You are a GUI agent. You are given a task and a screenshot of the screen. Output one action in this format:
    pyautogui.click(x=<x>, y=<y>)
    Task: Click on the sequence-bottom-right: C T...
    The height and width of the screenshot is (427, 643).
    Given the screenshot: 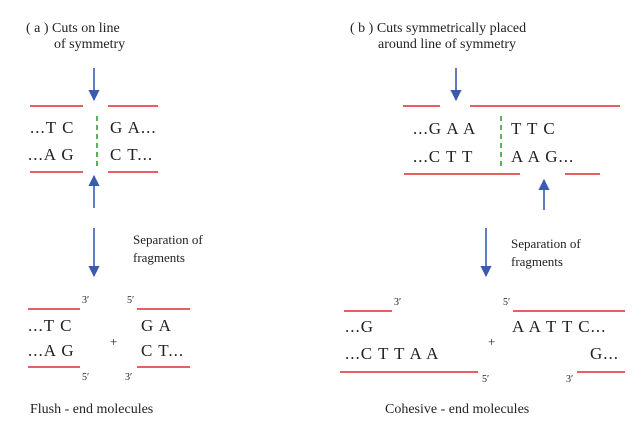 What is the action you would take?
    pyautogui.click(x=131, y=154)
    